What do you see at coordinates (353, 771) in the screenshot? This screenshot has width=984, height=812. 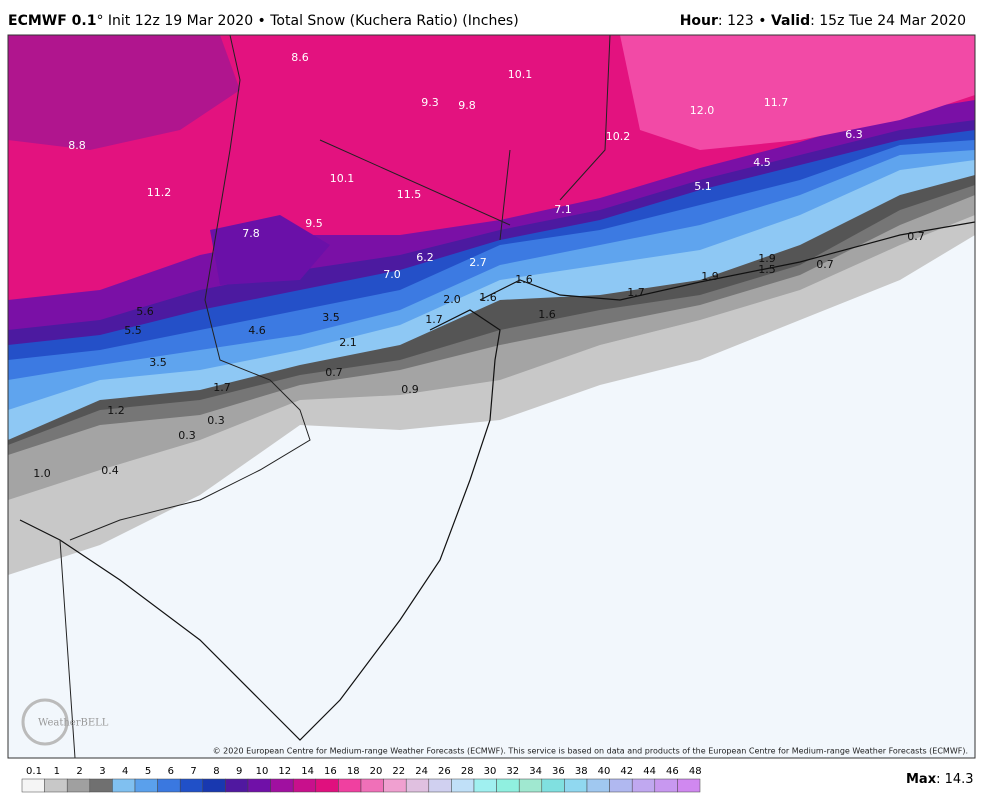 I see `legend-tick-label: 18` at bounding box center [353, 771].